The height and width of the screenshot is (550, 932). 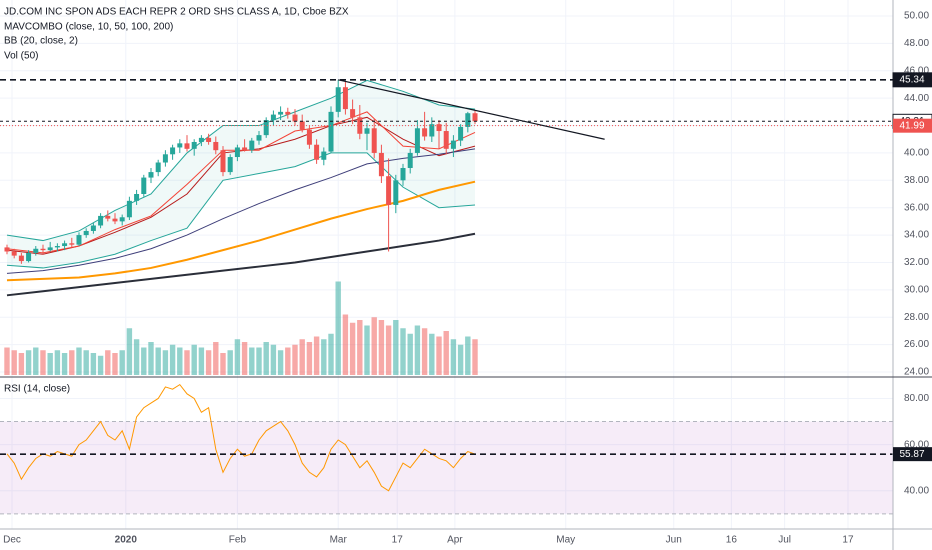 What do you see at coordinates (126, 540) in the screenshot?
I see `x-tick-label: 2020` at bounding box center [126, 540].